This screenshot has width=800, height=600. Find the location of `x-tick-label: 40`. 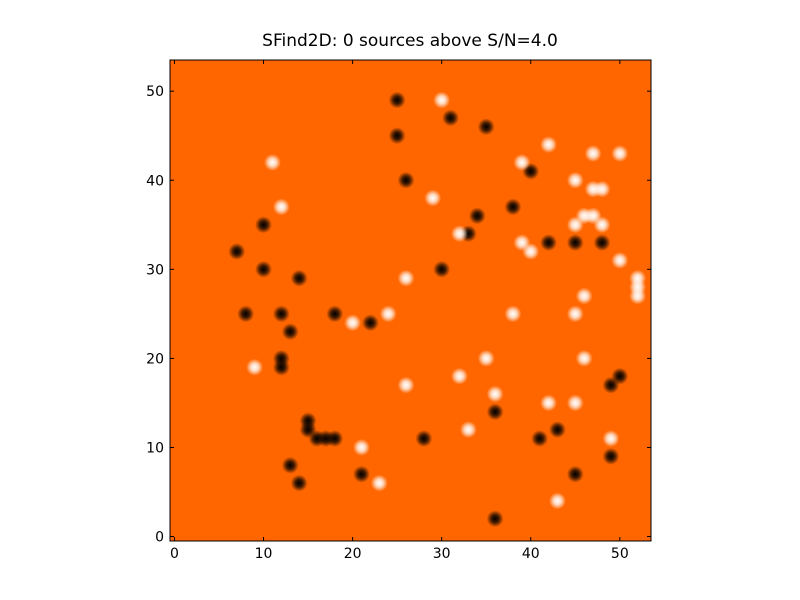

x-tick-label: 40 is located at coordinates (531, 554).